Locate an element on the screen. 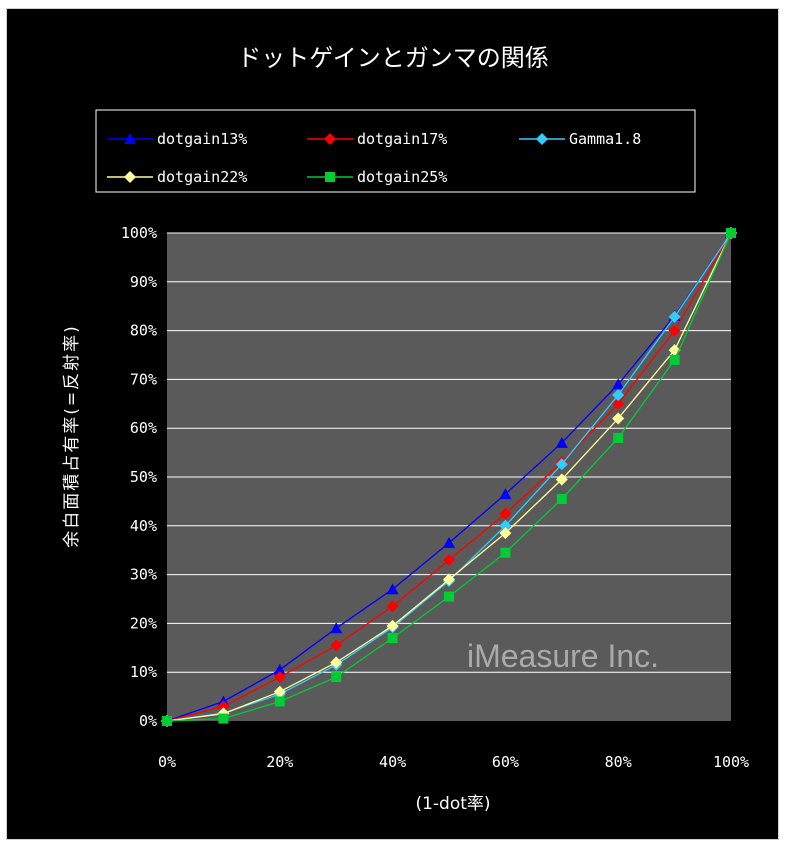 The height and width of the screenshot is (847, 787). x-tick-label: 80% is located at coordinates (618, 762).